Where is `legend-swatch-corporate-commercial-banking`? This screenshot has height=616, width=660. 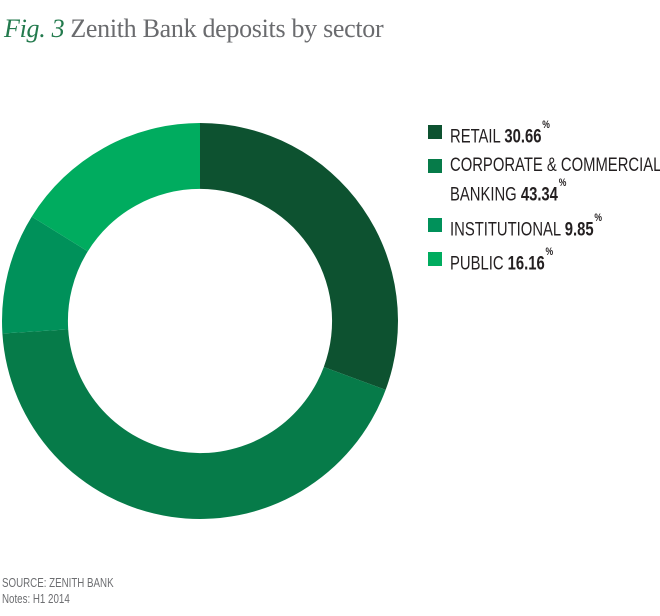
legend-swatch-corporate-commercial-banking is located at coordinates (435, 166).